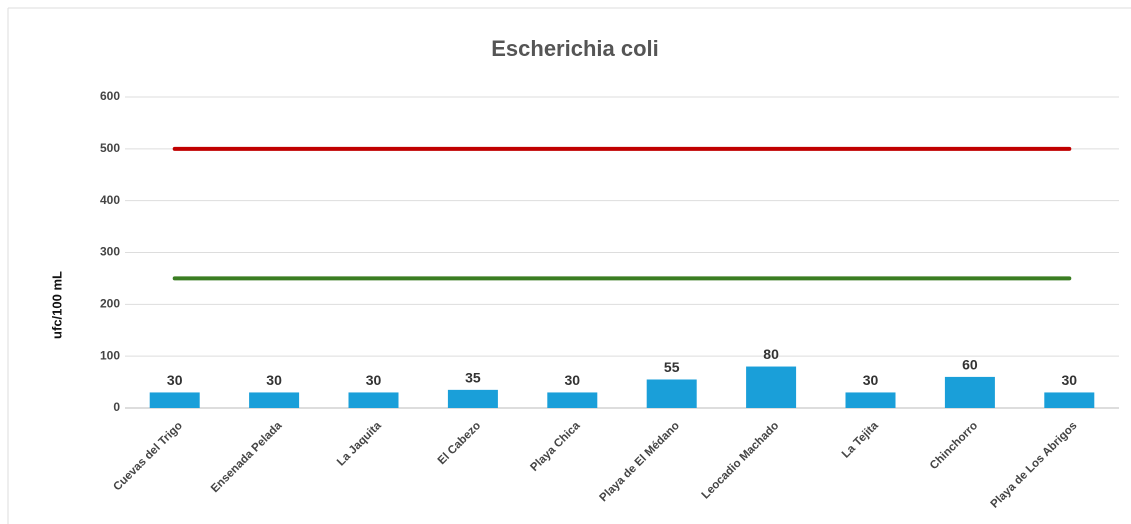 This screenshot has width=1131, height=524. I want to click on value-label: 35, so click(473, 378).